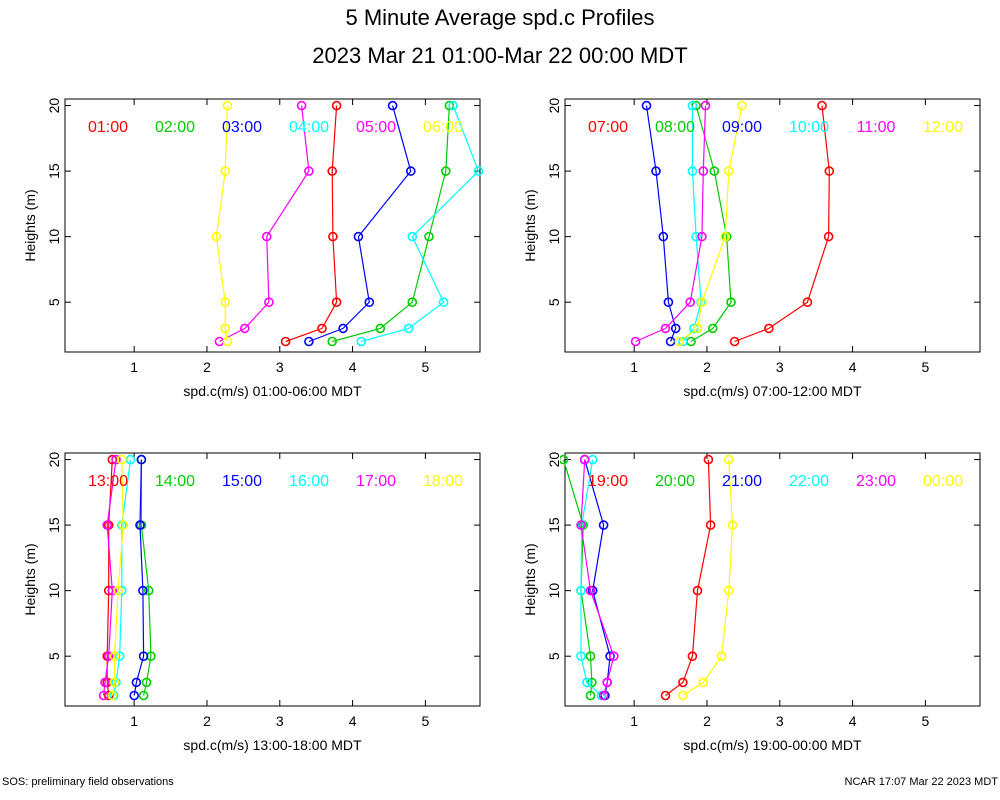  Describe the element at coordinates (309, 127) in the screenshot. I see `legend-entry: 04:00` at that location.